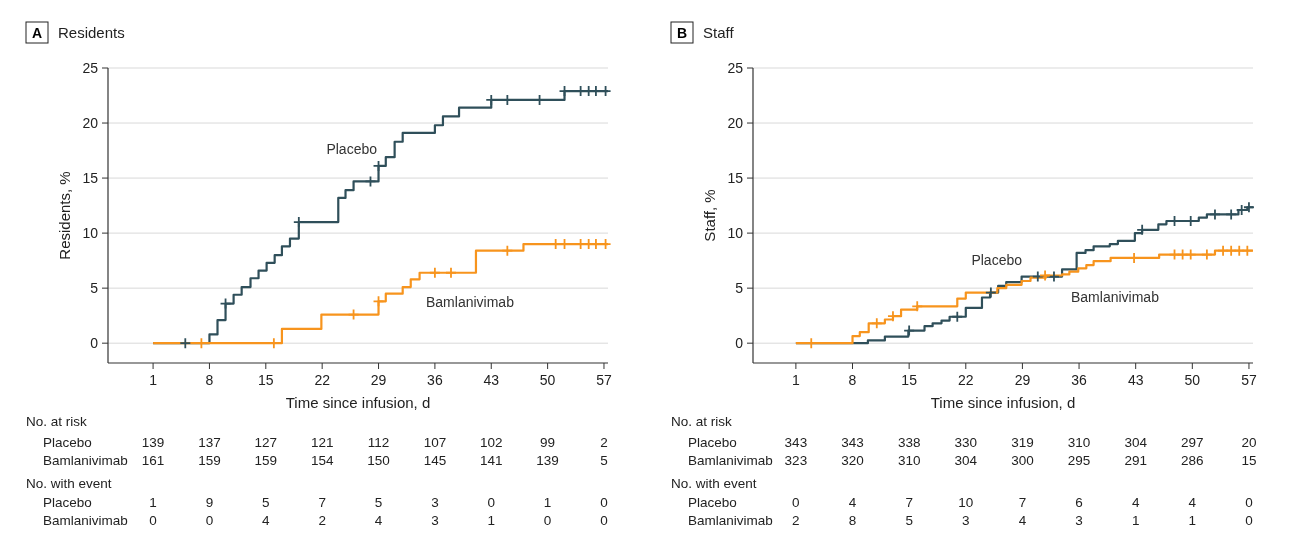  I want to click on text: 1 9 5 7 5 3 0 1 0, so click(378, 502).